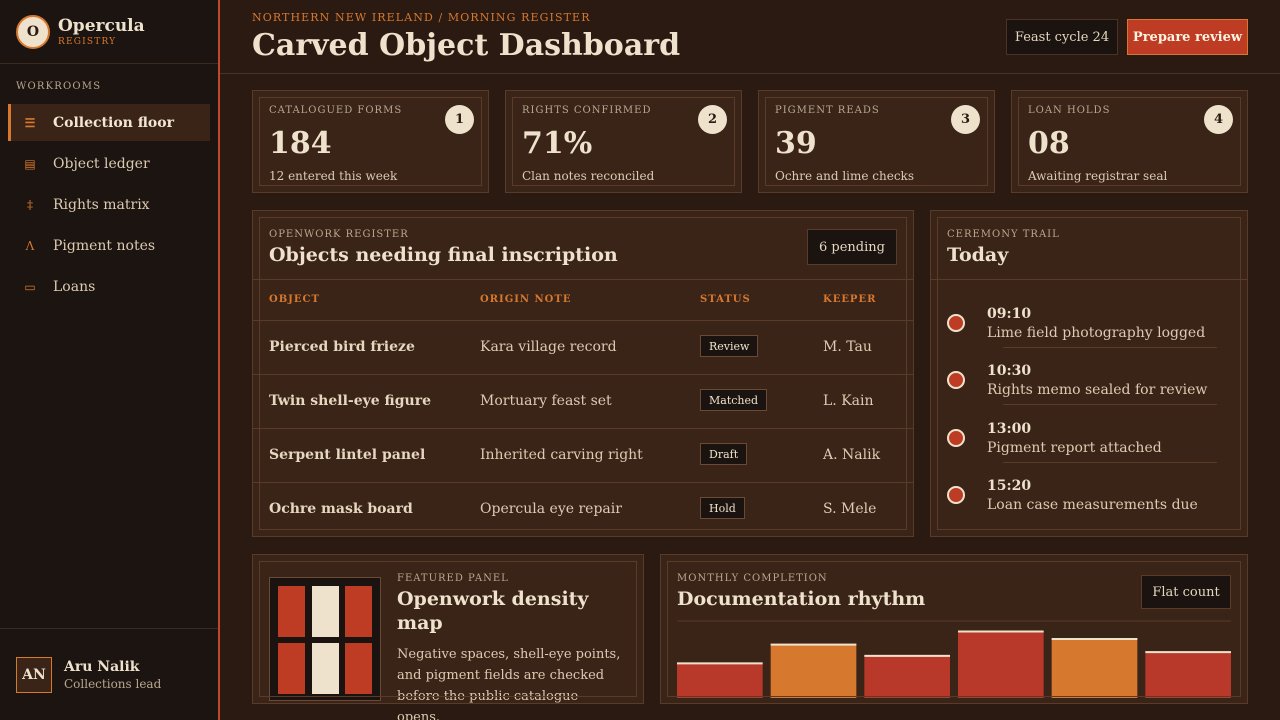 This screenshot has height=720, width=1280. What do you see at coordinates (339, 234) in the screenshot?
I see `panel-kicker: OPENWORK REGISTER` at bounding box center [339, 234].